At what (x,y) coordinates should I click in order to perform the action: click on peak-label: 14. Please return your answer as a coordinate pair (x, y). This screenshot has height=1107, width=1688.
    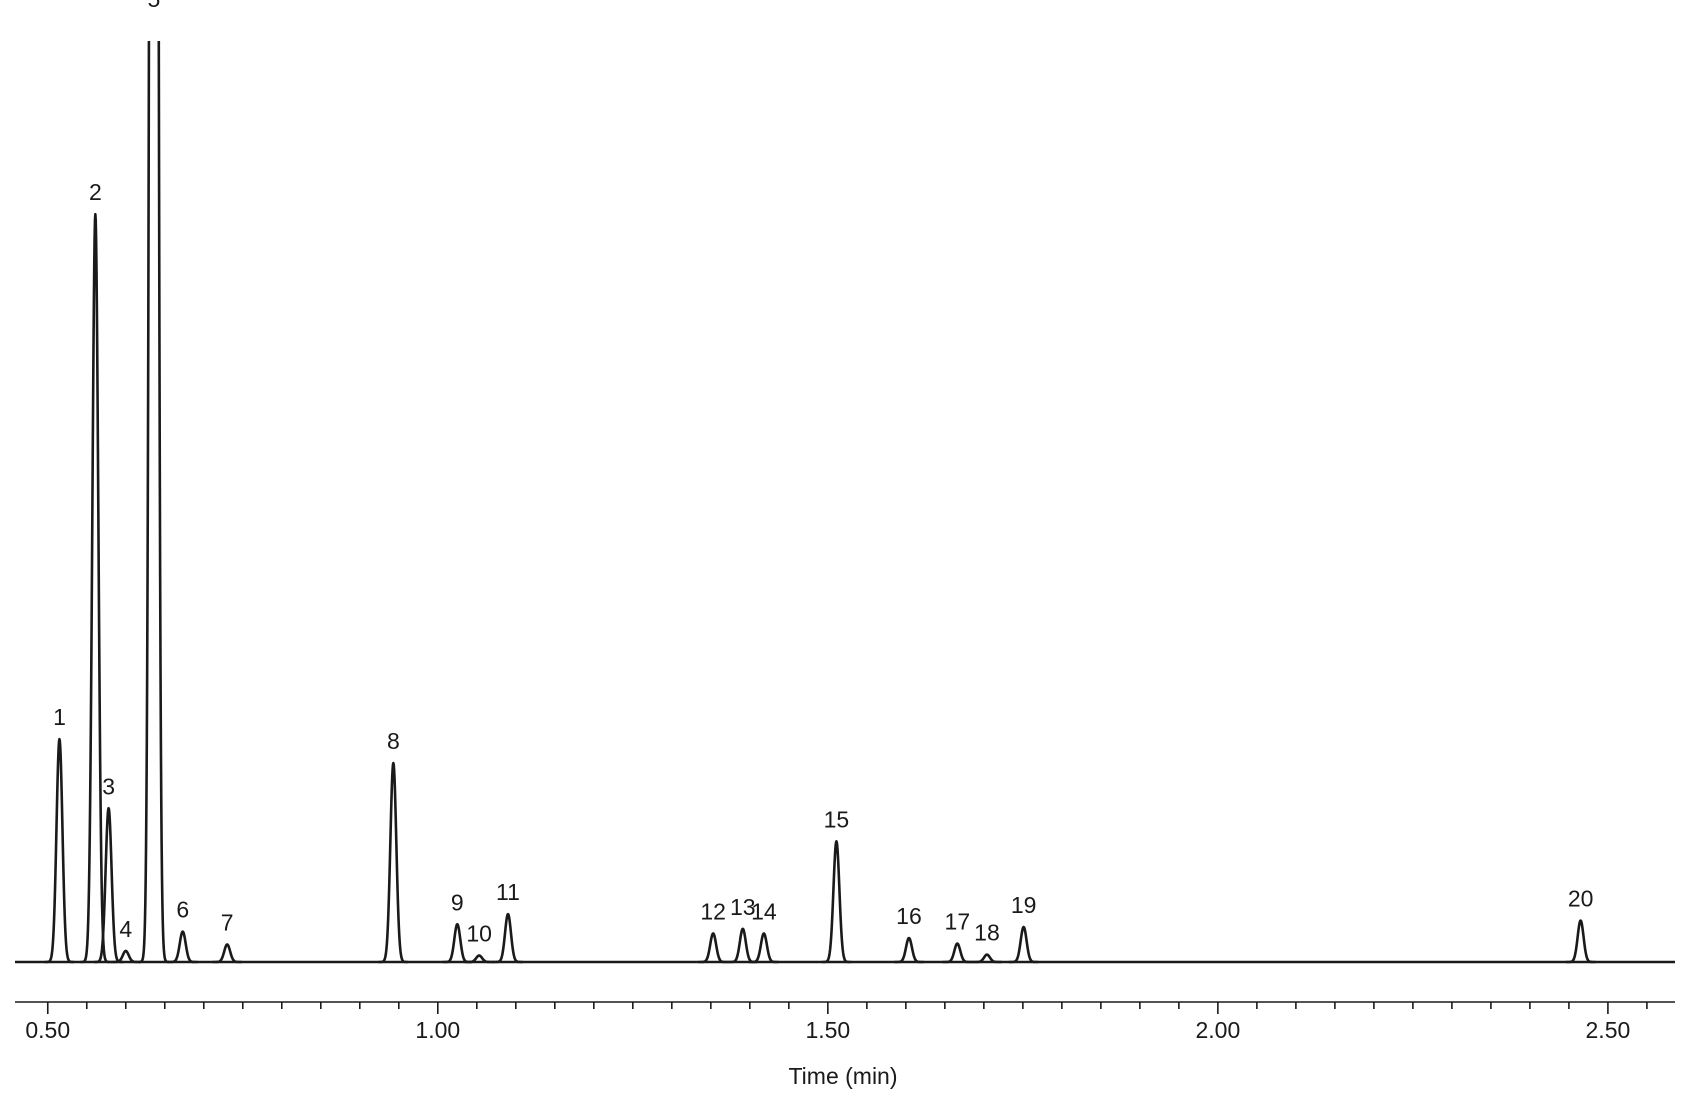
    Looking at the image, I should click on (764, 912).